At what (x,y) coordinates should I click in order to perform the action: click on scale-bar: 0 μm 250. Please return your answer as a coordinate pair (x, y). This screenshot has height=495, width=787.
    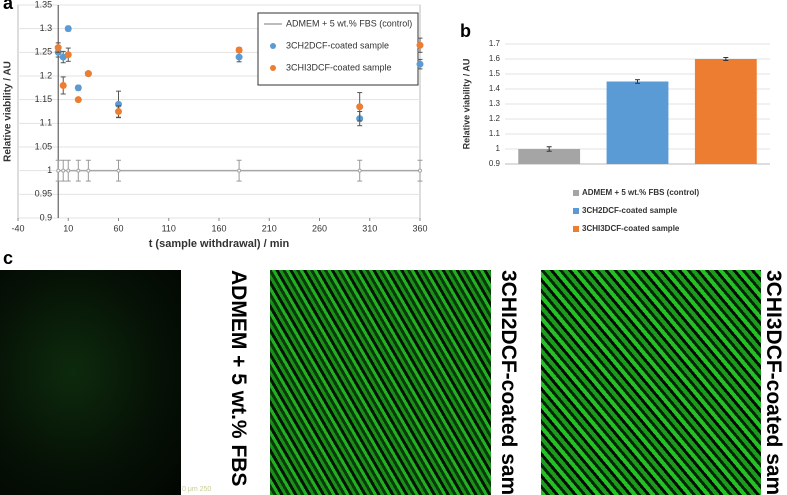
    Looking at the image, I should click on (197, 489).